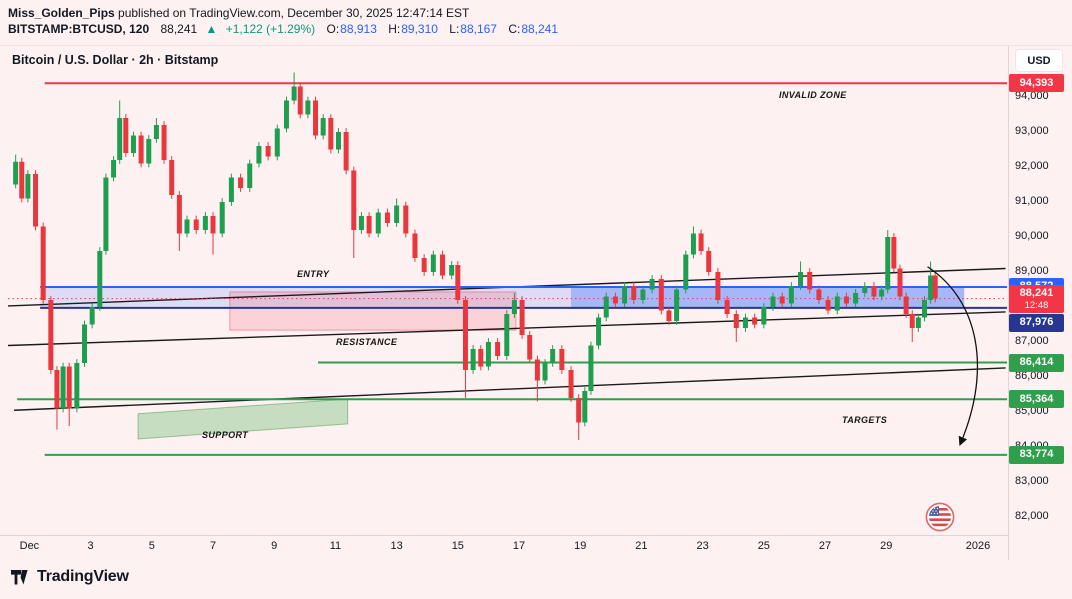  Describe the element at coordinates (115, 60) in the screenshot. I see `chart-legend: Bitcoin / U.S. Dollar · 2h · Bitstamp` at that location.